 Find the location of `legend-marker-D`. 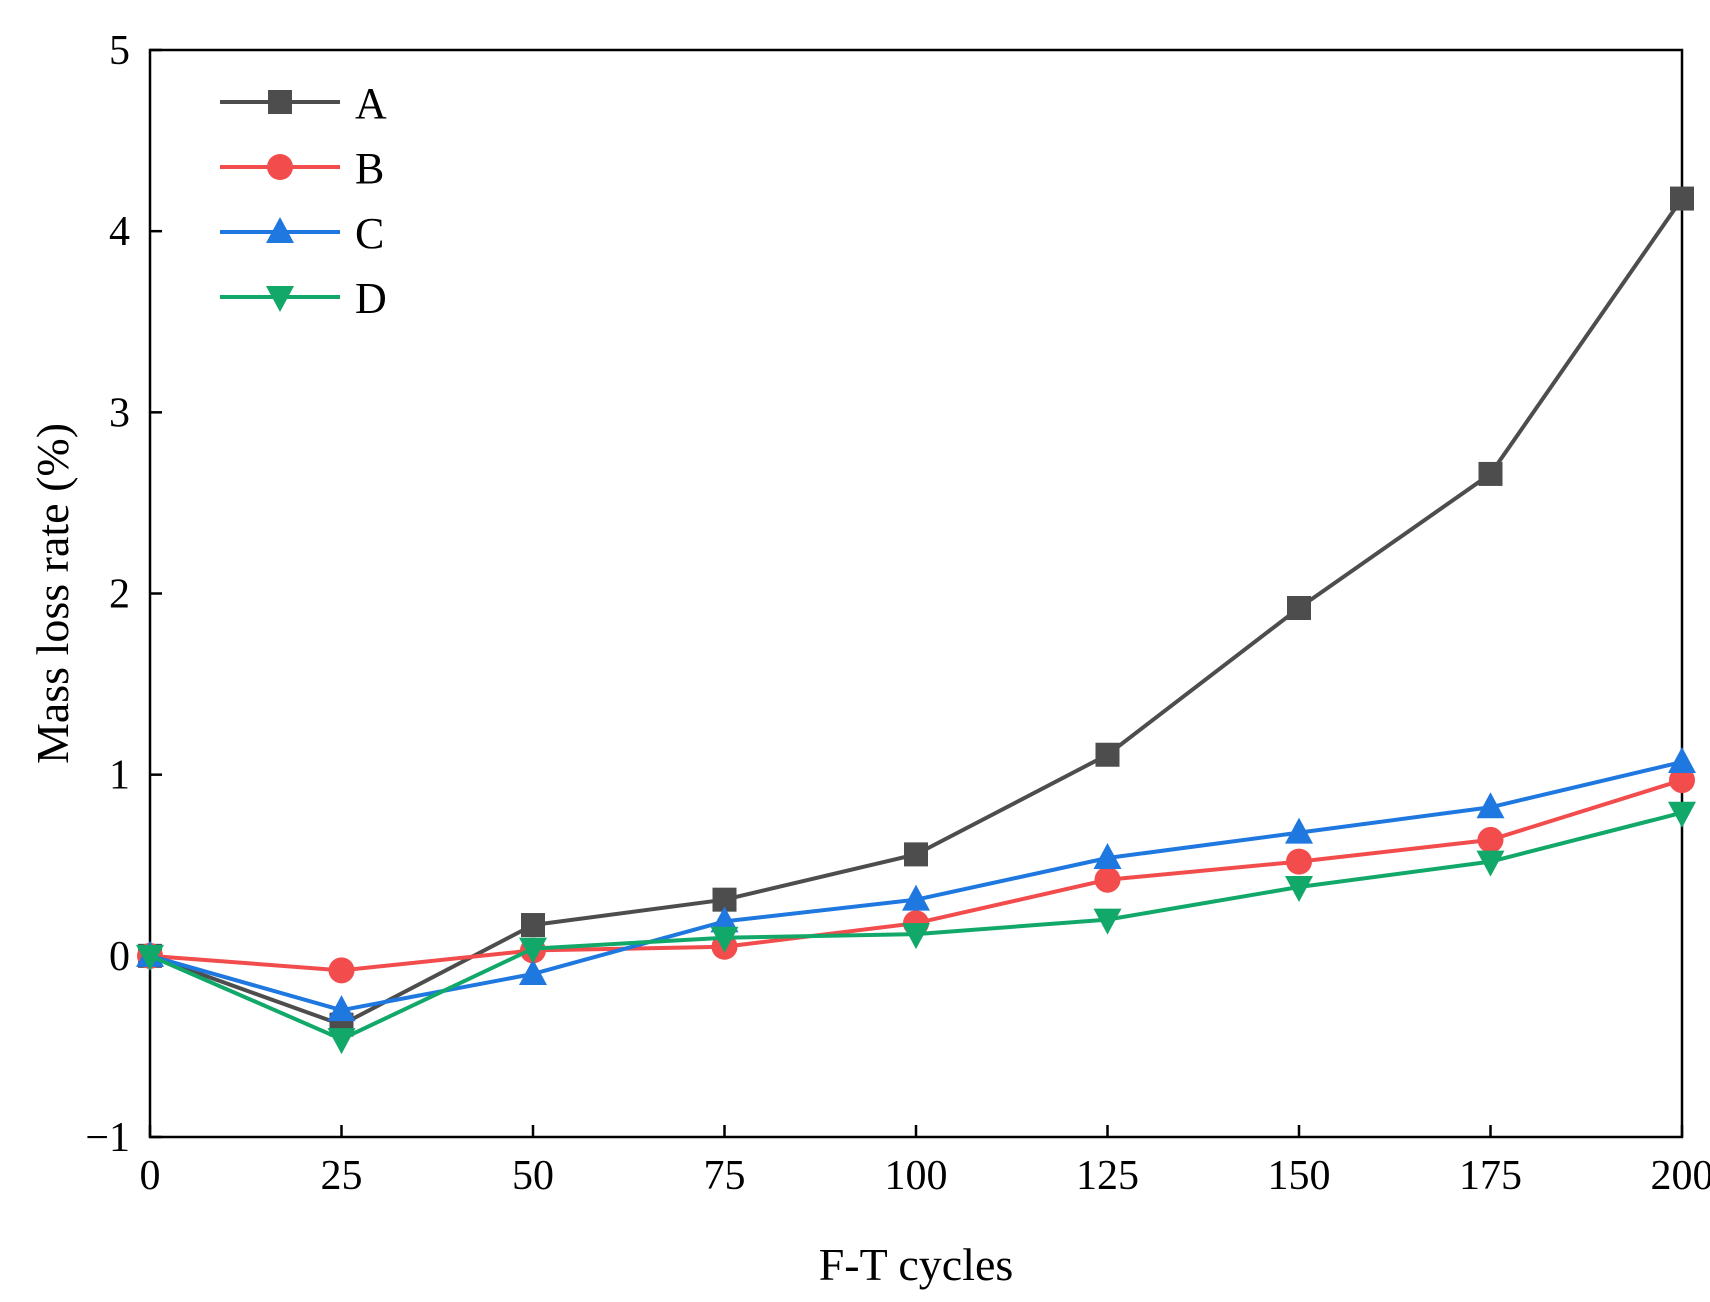

legend-marker-D is located at coordinates (280, 299).